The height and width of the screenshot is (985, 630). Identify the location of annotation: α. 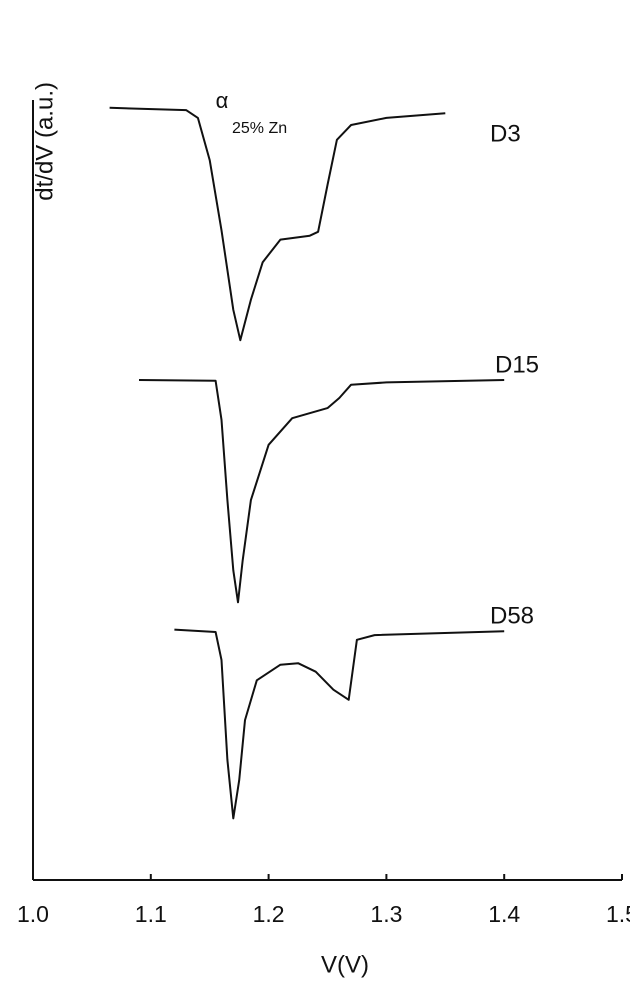
(222, 100).